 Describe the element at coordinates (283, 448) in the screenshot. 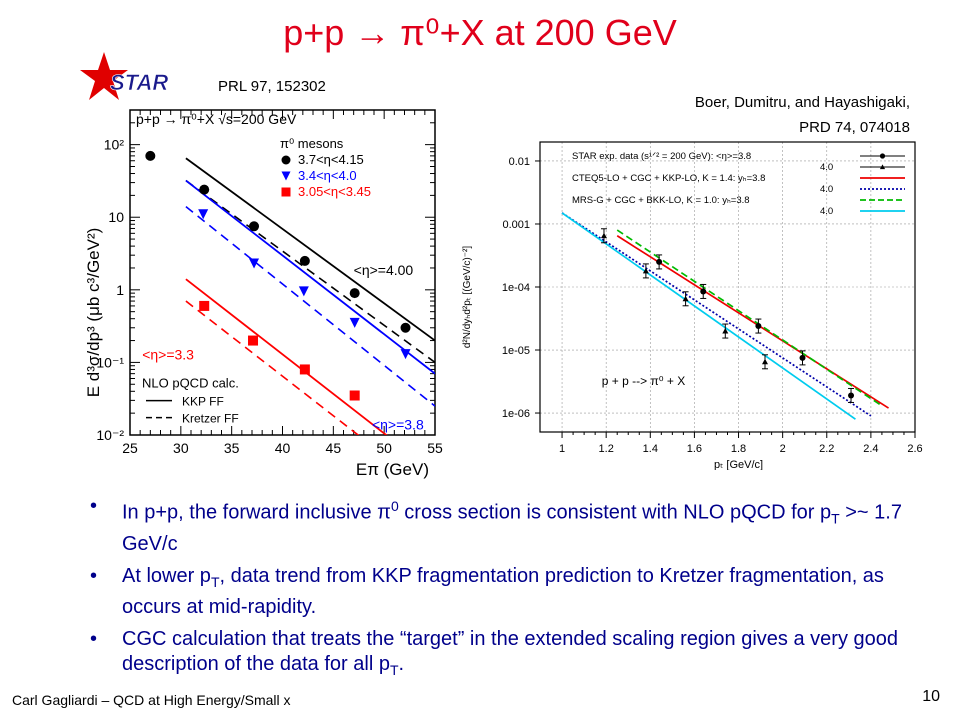

I see `x-tick-label: 40` at that location.